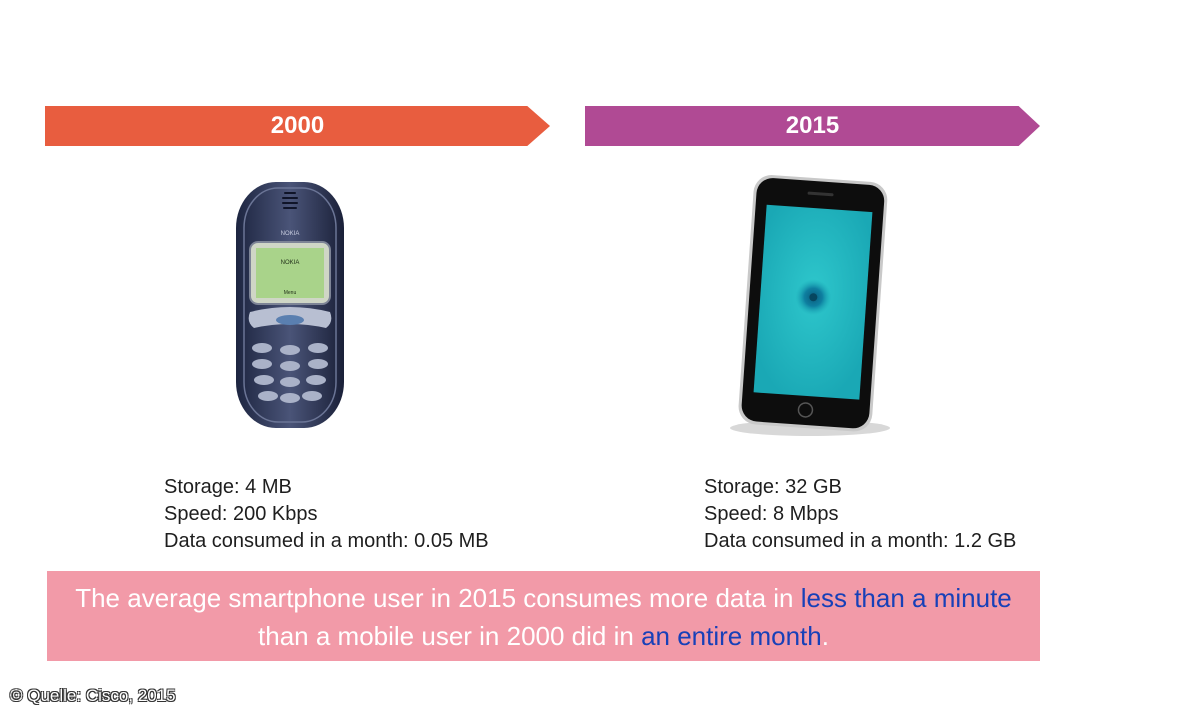 The width and height of the screenshot is (1200, 720). What do you see at coordinates (290, 293) in the screenshot?
I see `phone-screen-text-bottom: Menu` at bounding box center [290, 293].